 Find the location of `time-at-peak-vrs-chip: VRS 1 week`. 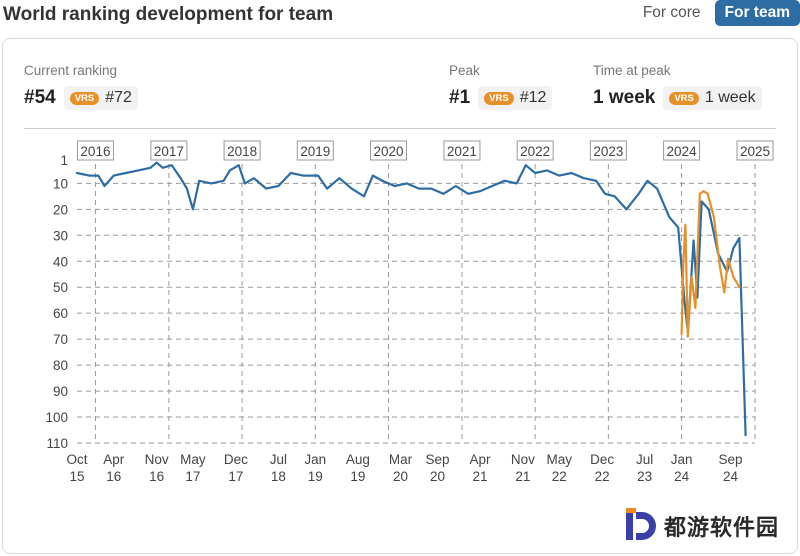

time-at-peak-vrs-chip: VRS 1 week is located at coordinates (712, 98).